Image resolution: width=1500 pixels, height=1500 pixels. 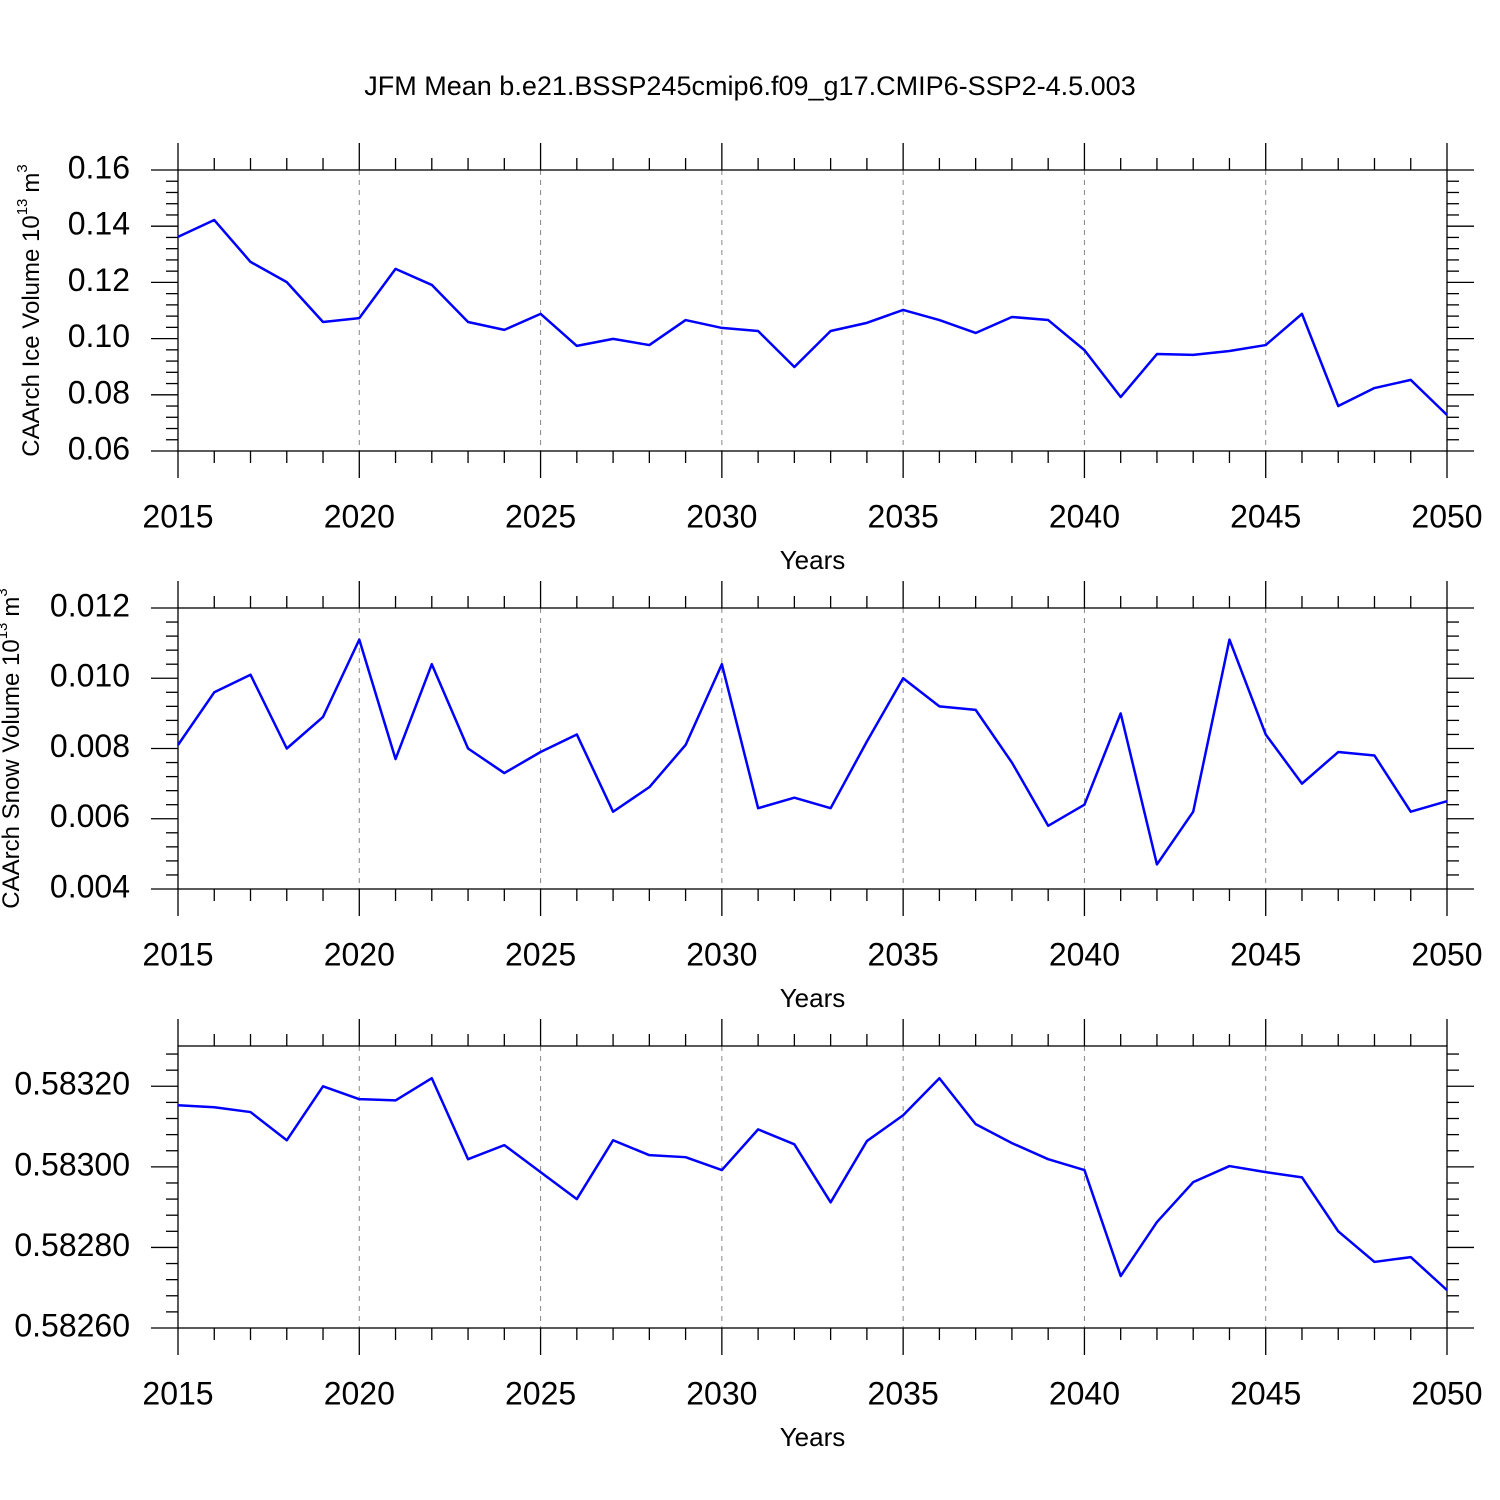 I want to click on y-tick-label: 0.008, so click(x=90, y=746).